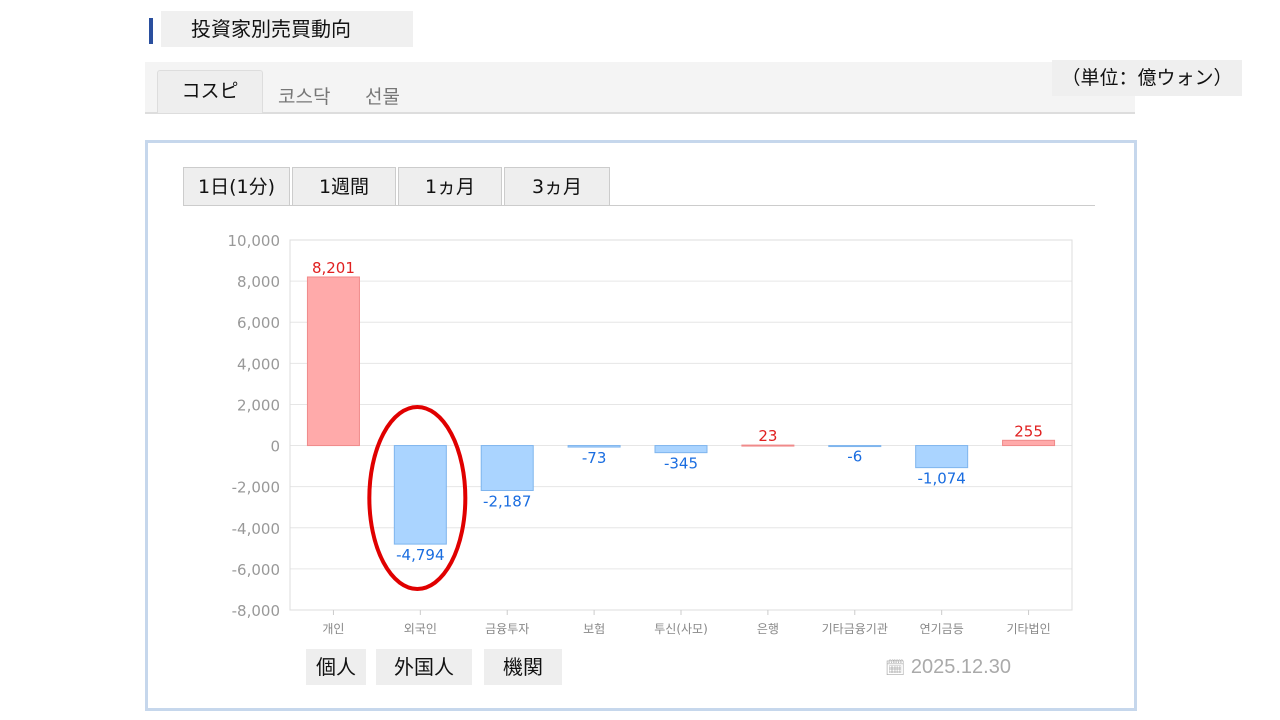  What do you see at coordinates (855, 629) in the screenshot?
I see `x-tick-label: 기타금융기관` at bounding box center [855, 629].